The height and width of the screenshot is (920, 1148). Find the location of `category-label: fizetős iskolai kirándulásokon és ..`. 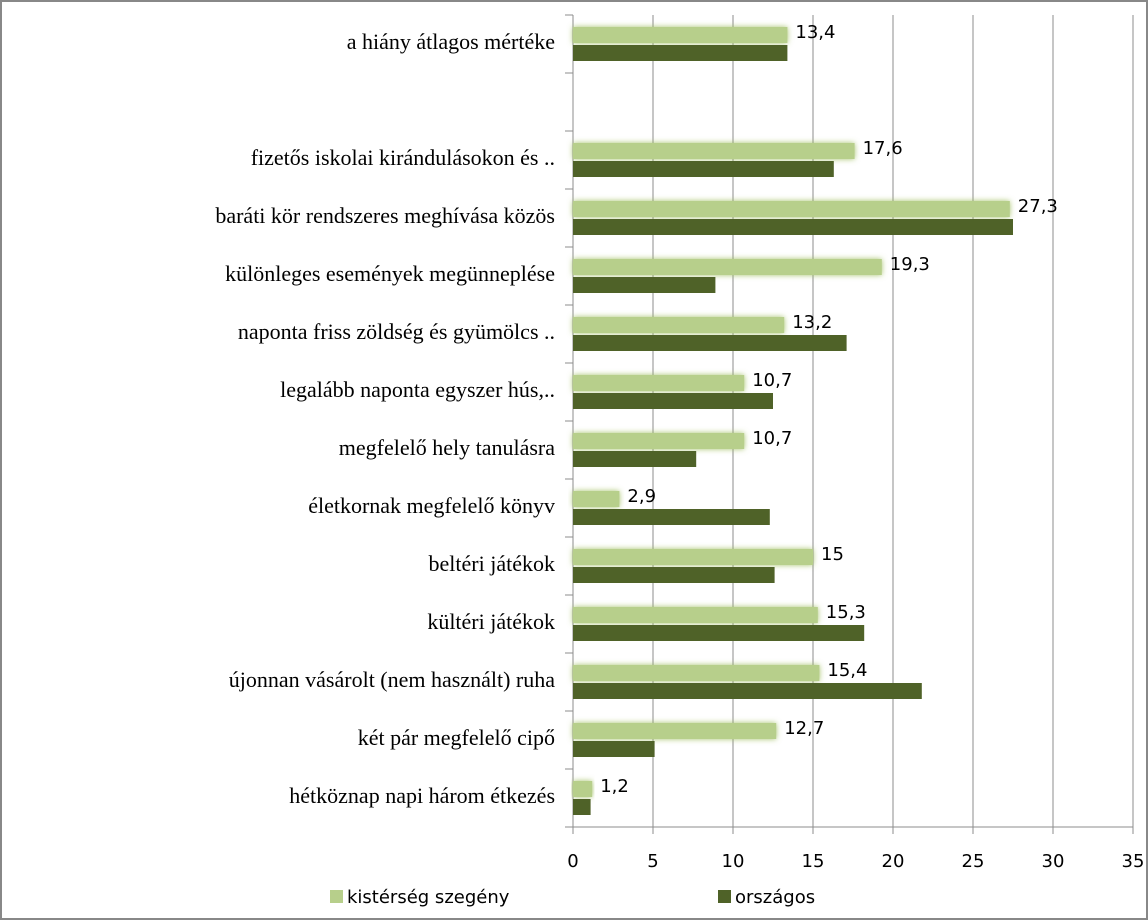

category-label: fizetős iskolai kirándulásokon és .. is located at coordinates (403, 157).